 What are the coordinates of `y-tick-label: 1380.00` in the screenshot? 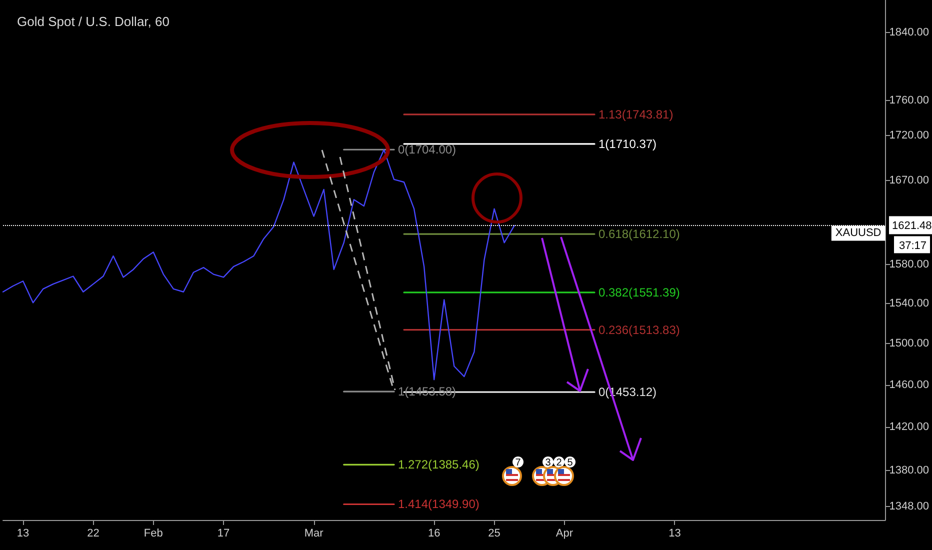 It's located at (909, 470).